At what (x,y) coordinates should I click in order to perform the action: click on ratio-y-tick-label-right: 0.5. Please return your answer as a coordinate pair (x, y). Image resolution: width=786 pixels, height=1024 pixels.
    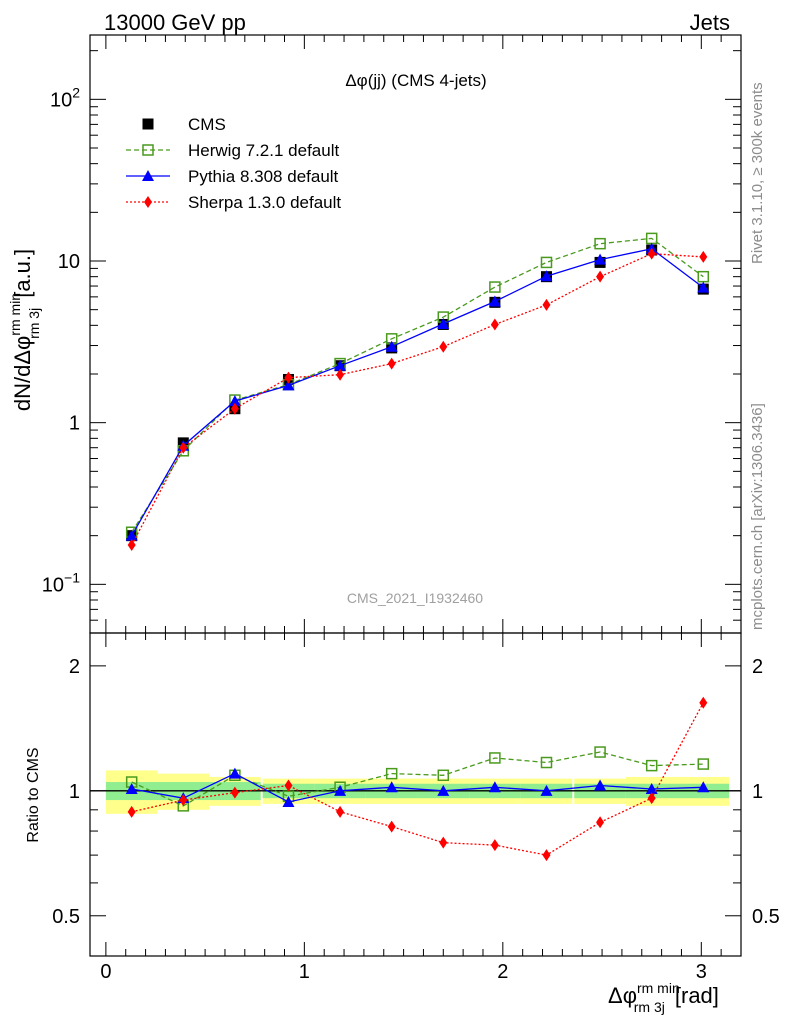
    Looking at the image, I should click on (766, 917).